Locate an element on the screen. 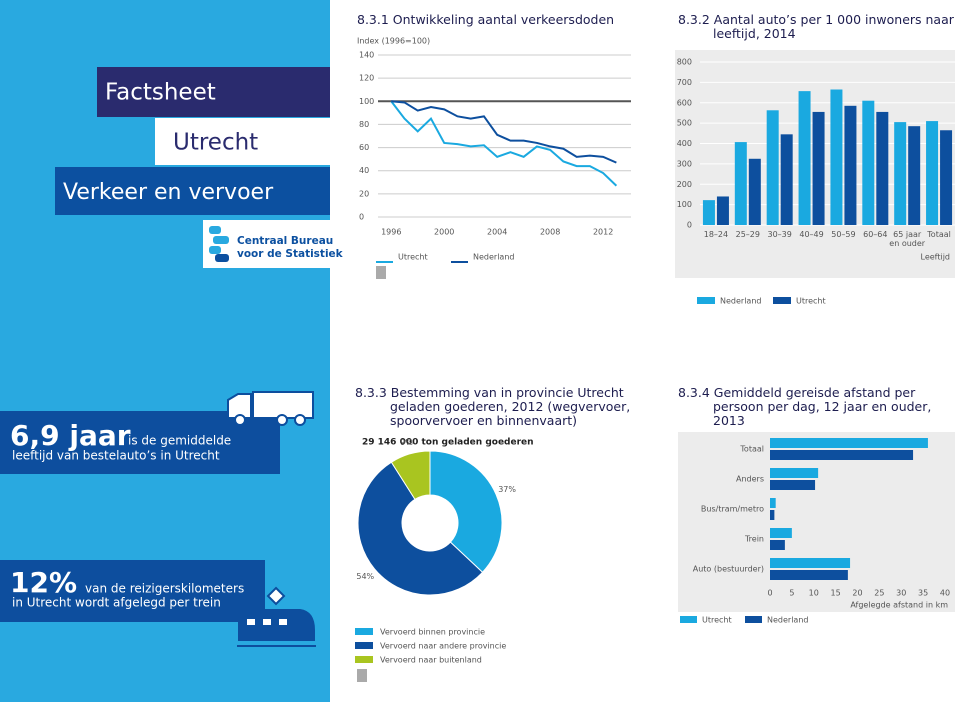 The width and height of the screenshot is (960, 702). fact-text: van de reizigerskilometers is located at coordinates (164, 589).